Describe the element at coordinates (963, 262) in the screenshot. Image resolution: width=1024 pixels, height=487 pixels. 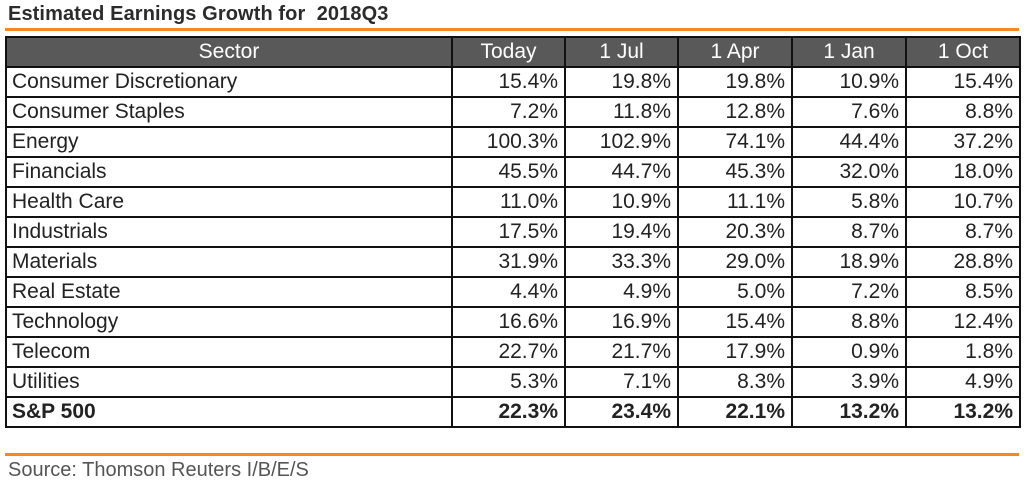
I see `value-cell: 28.8%` at that location.